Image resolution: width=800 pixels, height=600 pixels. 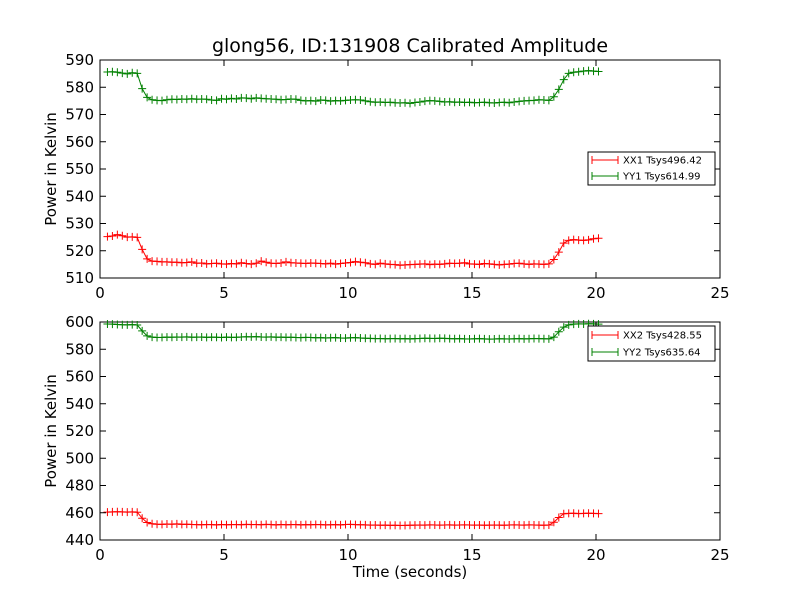 What do you see at coordinates (719, 293) in the screenshot?
I see `x-tick-label-top: 25` at bounding box center [719, 293].